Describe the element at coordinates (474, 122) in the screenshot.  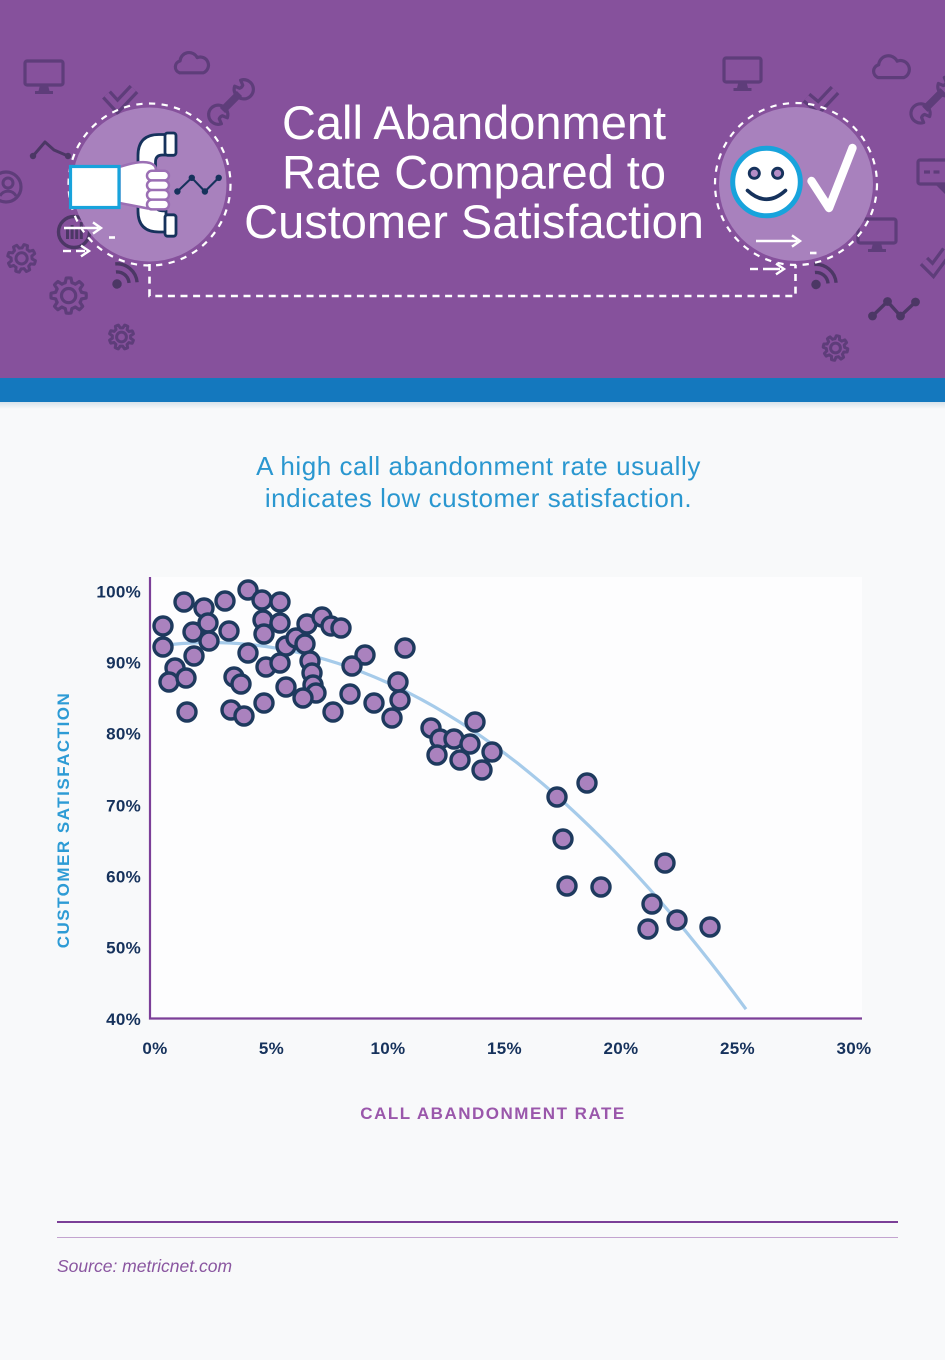
I see `svg-text: Call Abandonment` at that location.